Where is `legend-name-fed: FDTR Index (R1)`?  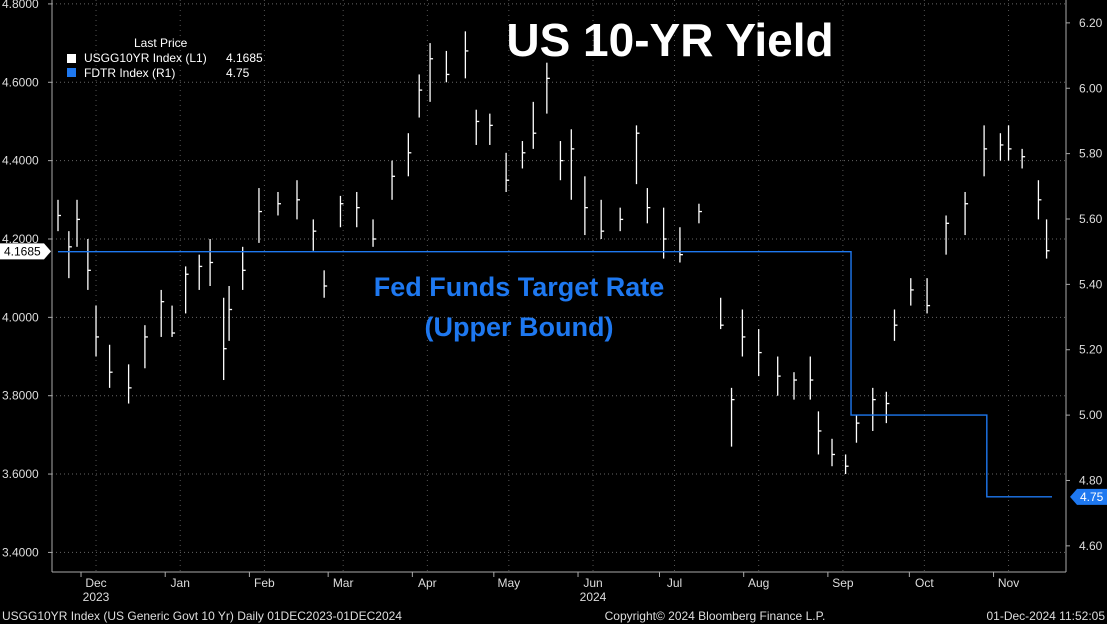 legend-name-fed: FDTR Index (R1) is located at coordinates (129, 73).